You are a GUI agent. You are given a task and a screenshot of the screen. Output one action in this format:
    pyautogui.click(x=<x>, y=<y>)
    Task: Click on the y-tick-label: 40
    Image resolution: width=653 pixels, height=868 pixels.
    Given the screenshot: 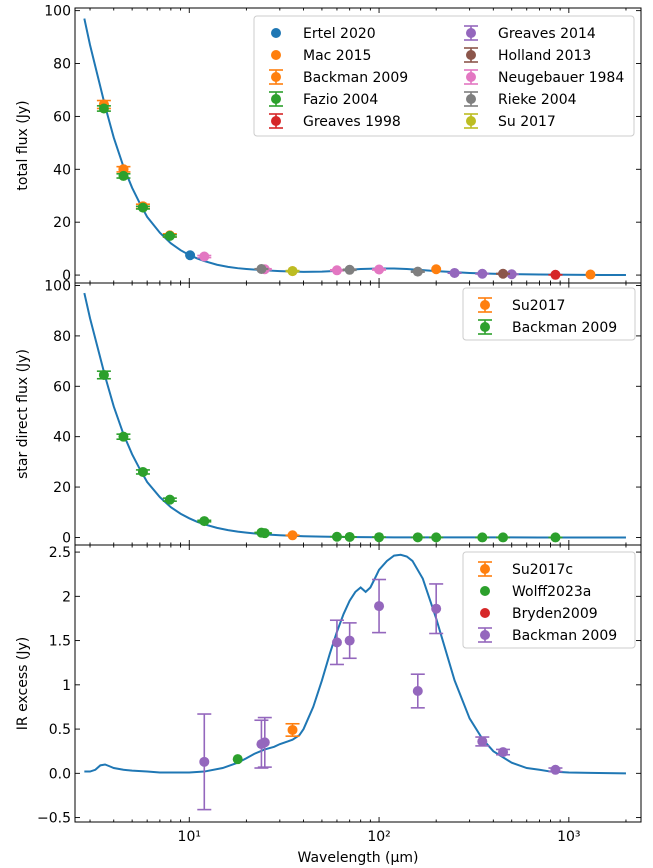 What is the action you would take?
    pyautogui.click(x=62, y=170)
    